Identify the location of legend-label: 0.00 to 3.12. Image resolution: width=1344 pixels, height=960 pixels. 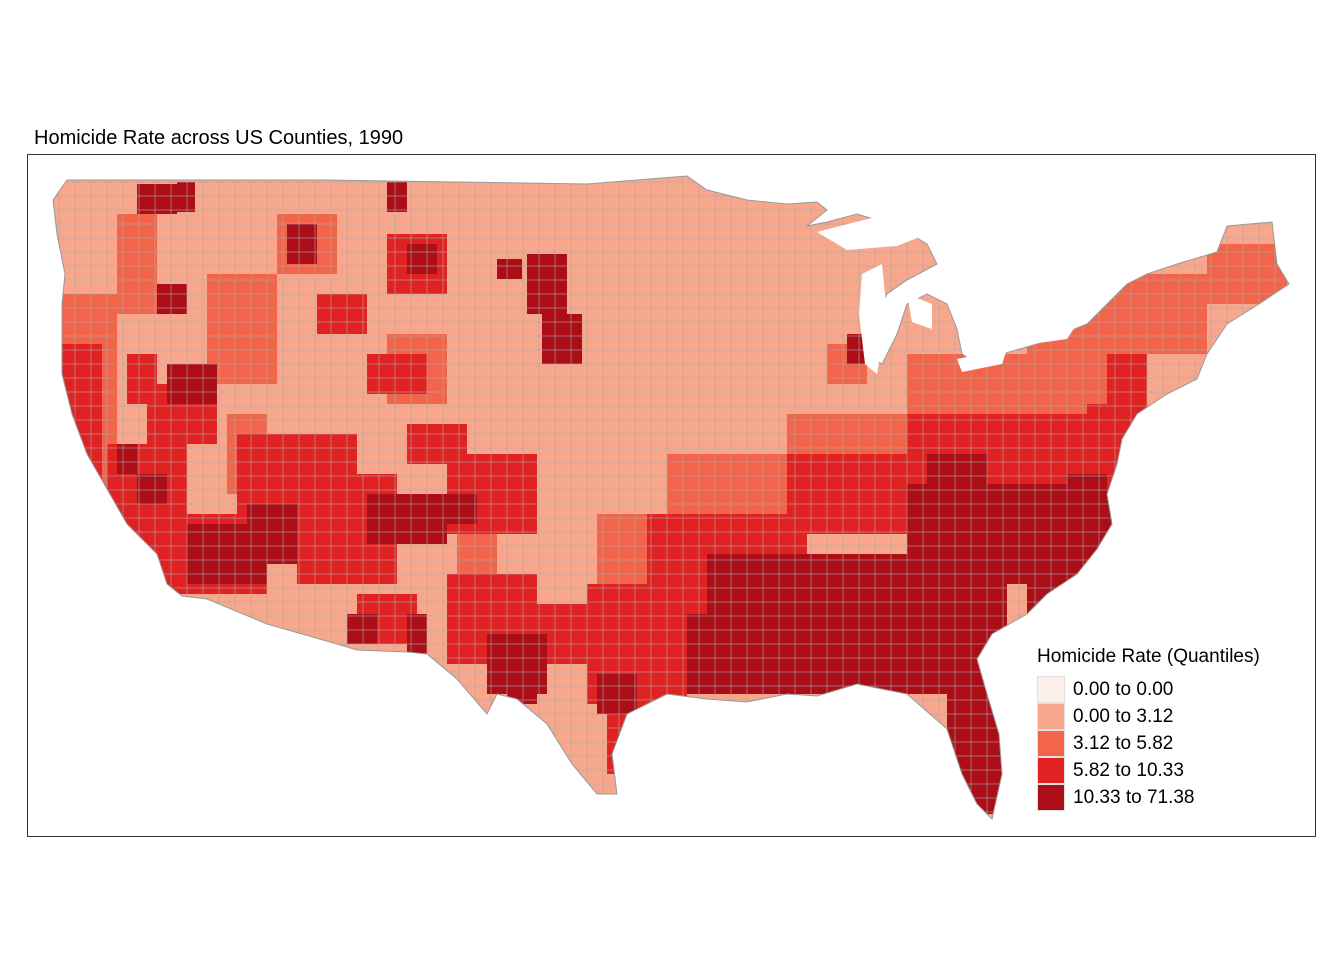
(1123, 716).